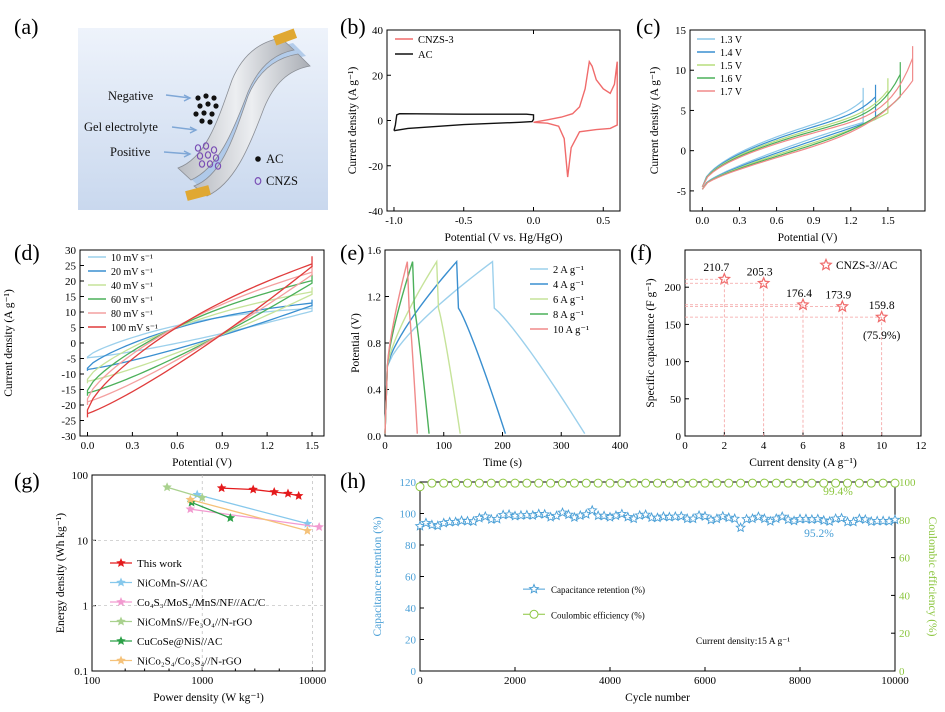  I want to click on legend-gcd-0-label: 2 A g⁻¹, so click(568, 270).